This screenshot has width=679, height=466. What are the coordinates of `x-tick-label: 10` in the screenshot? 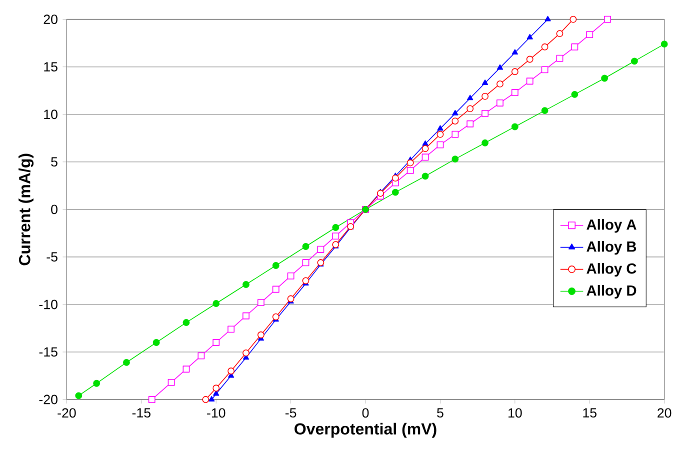 It's located at (515, 413).